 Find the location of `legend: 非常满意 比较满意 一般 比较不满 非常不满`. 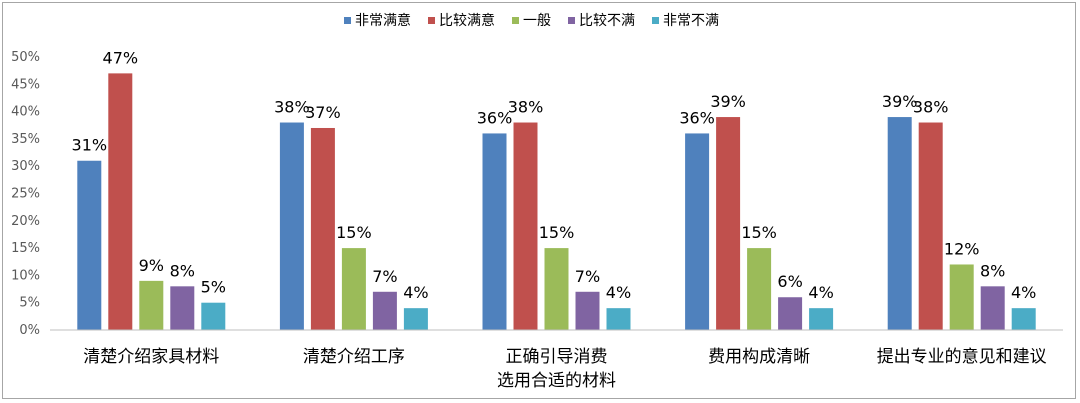

legend: 非常满意 比较满意 一般 比较不满 非常不满 is located at coordinates (531, 20).